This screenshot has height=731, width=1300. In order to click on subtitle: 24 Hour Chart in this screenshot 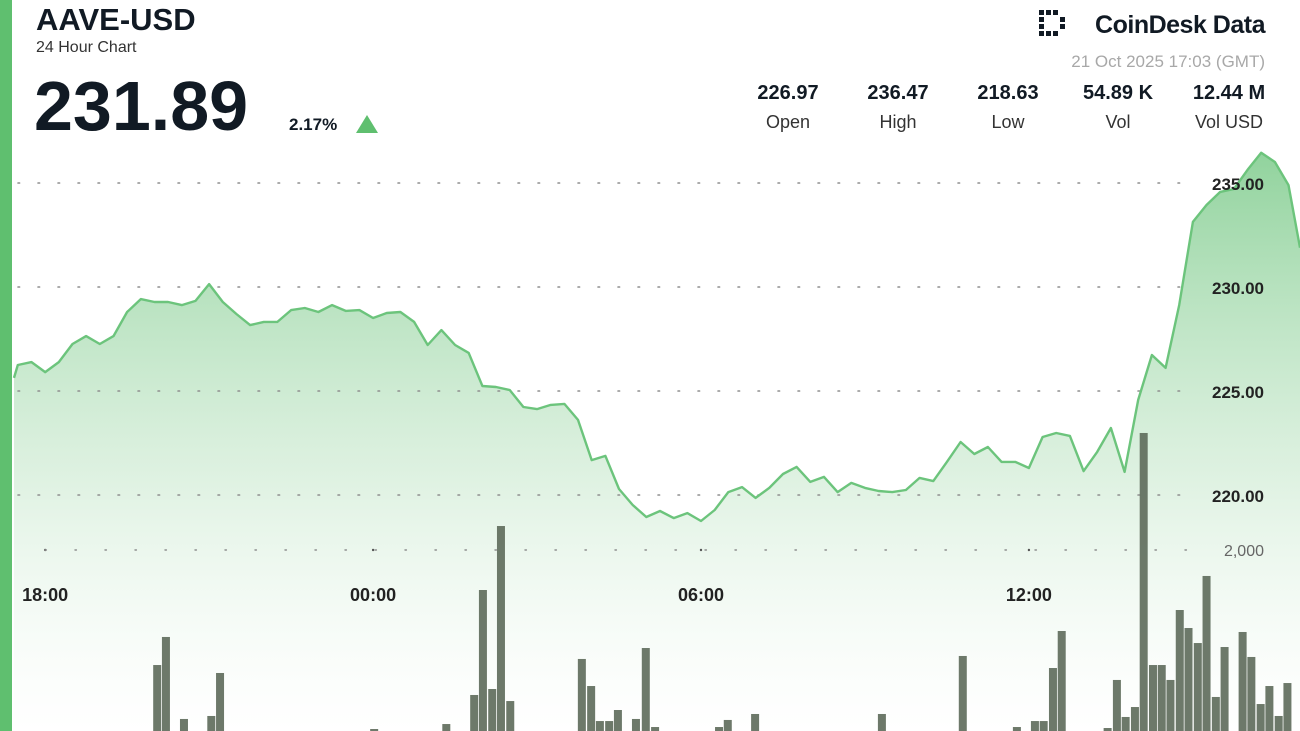, I will do `click(86, 47)`.